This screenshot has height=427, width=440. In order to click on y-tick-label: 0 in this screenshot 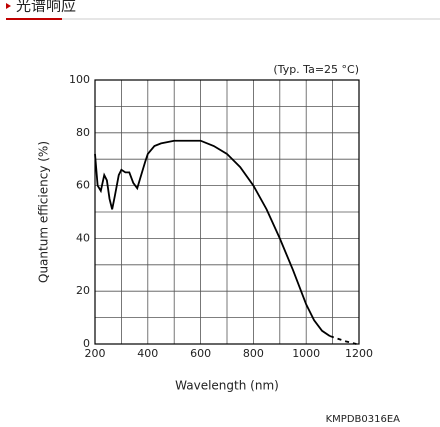, I will do `click(86, 343)`.